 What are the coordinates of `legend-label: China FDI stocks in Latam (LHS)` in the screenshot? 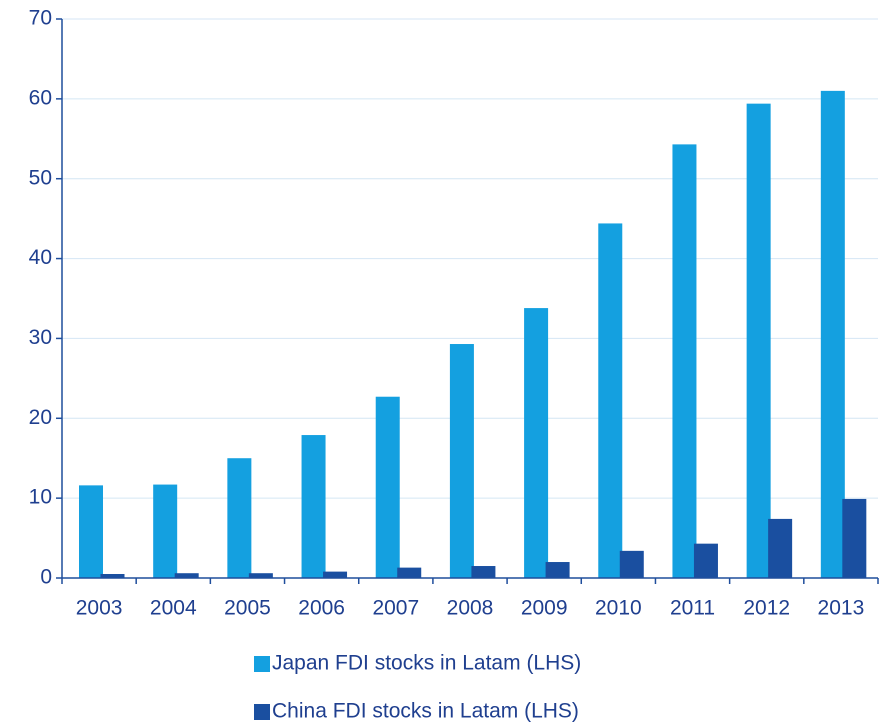 It's located at (425, 711).